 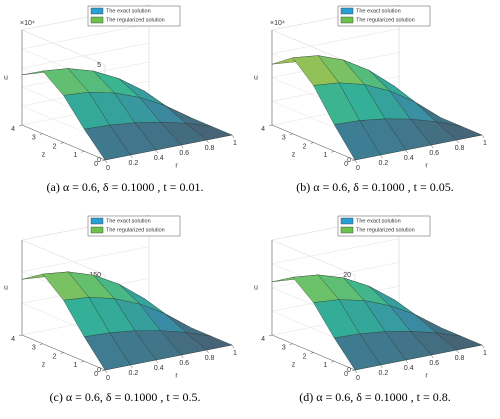 I want to click on u-tick-label: 20, so click(x=347, y=275).